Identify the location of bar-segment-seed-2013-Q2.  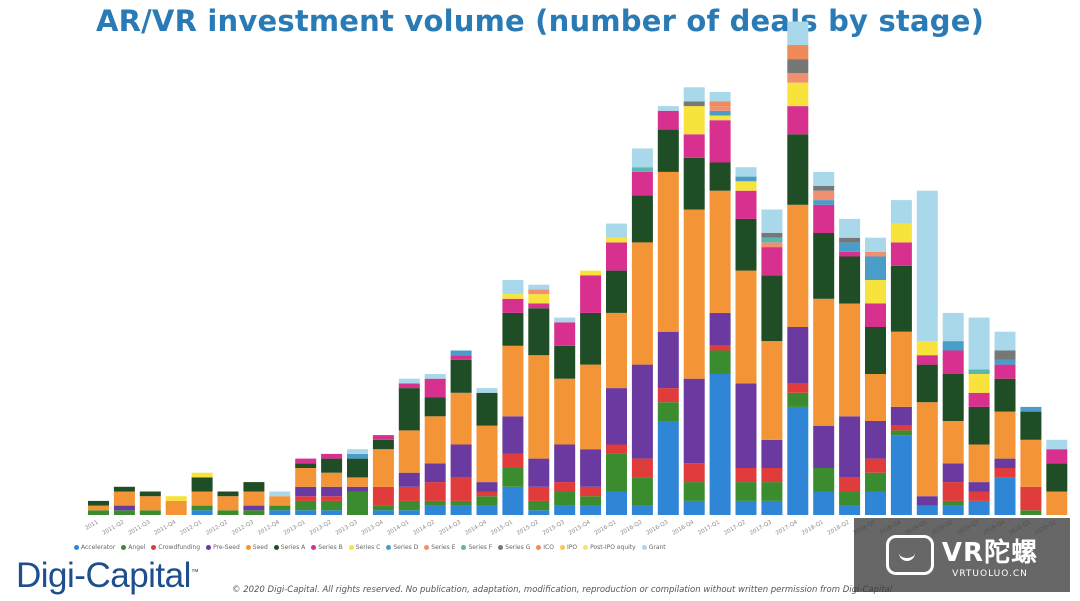
(332, 479).